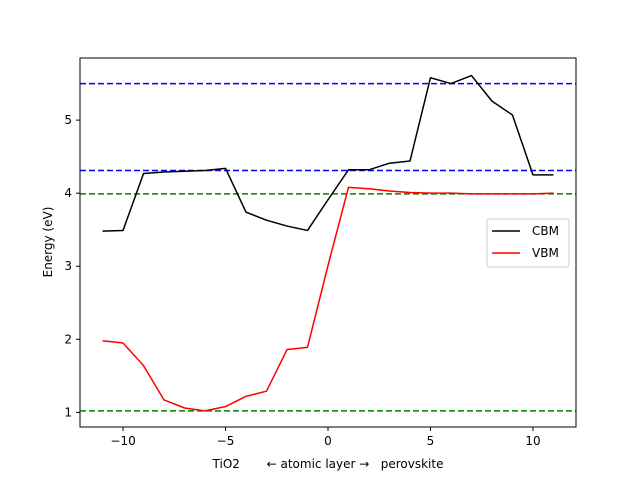 Image resolution: width=640 pixels, height=480 pixels. I want to click on y-tick-label: 3, so click(68, 266).